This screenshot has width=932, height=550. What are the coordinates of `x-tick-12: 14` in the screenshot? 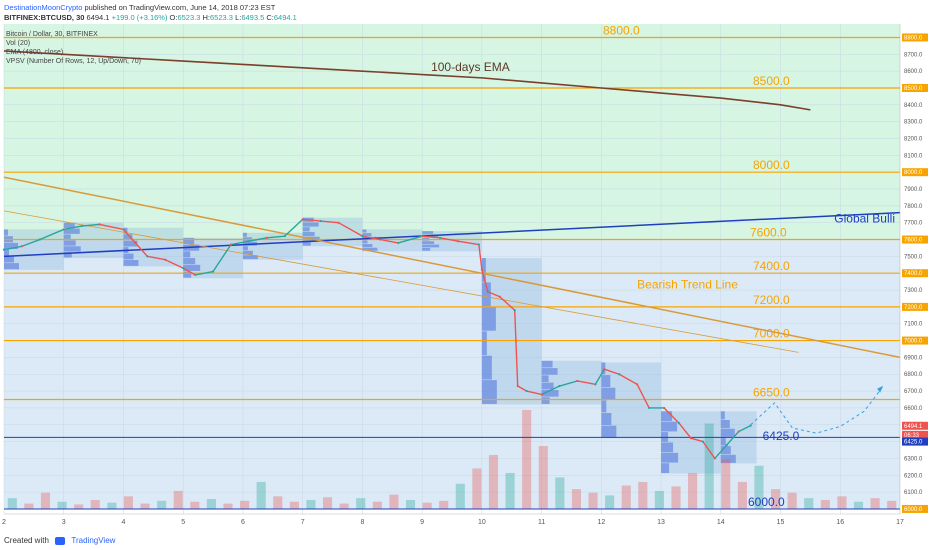 It's located at (721, 522).